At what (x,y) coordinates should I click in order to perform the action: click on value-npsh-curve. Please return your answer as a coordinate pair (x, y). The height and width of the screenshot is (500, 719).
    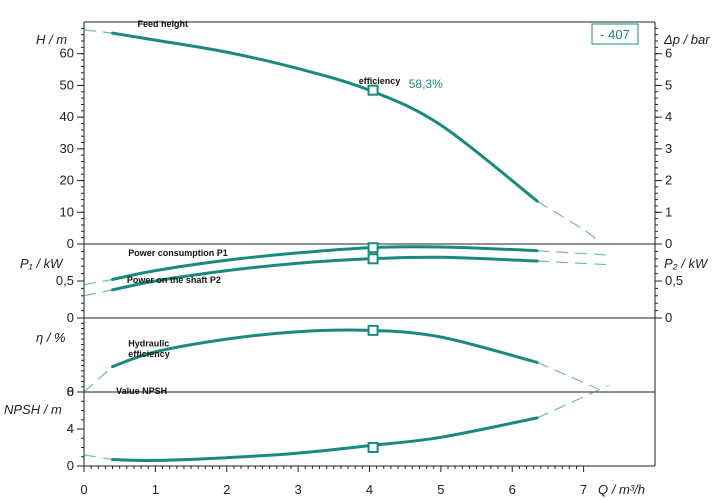
    Looking at the image, I should click on (325, 439).